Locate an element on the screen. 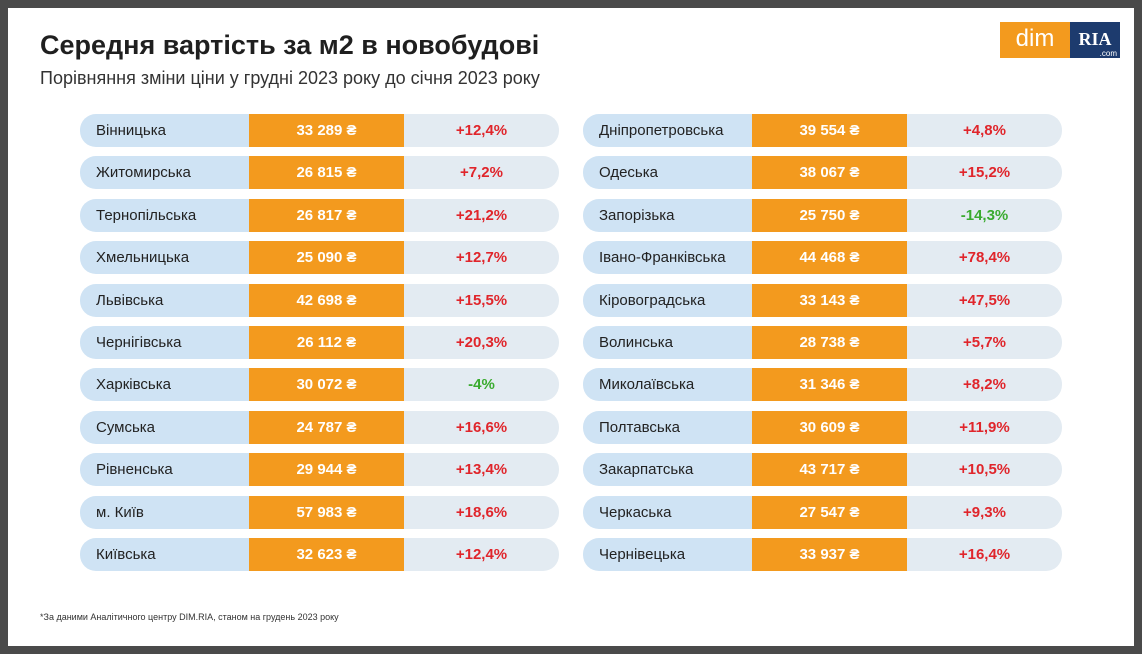 Image resolution: width=1142 pixels, height=654 pixels. table-row: Сумська 24 787 ₴ +16,6% is located at coordinates (319, 427).